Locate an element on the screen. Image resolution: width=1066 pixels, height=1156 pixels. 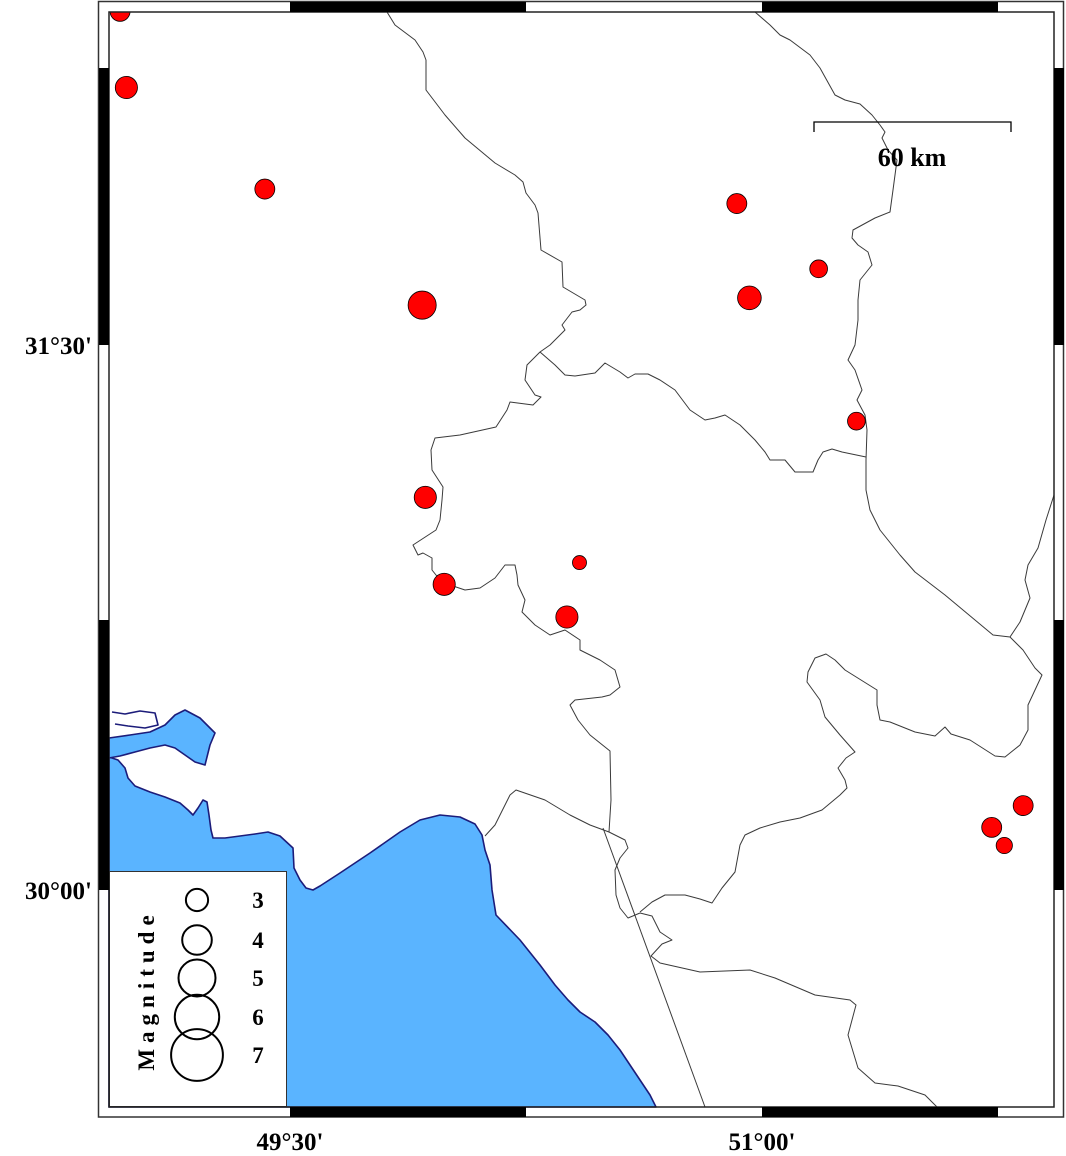
scale-bar-label: 60 km is located at coordinates (912, 157).